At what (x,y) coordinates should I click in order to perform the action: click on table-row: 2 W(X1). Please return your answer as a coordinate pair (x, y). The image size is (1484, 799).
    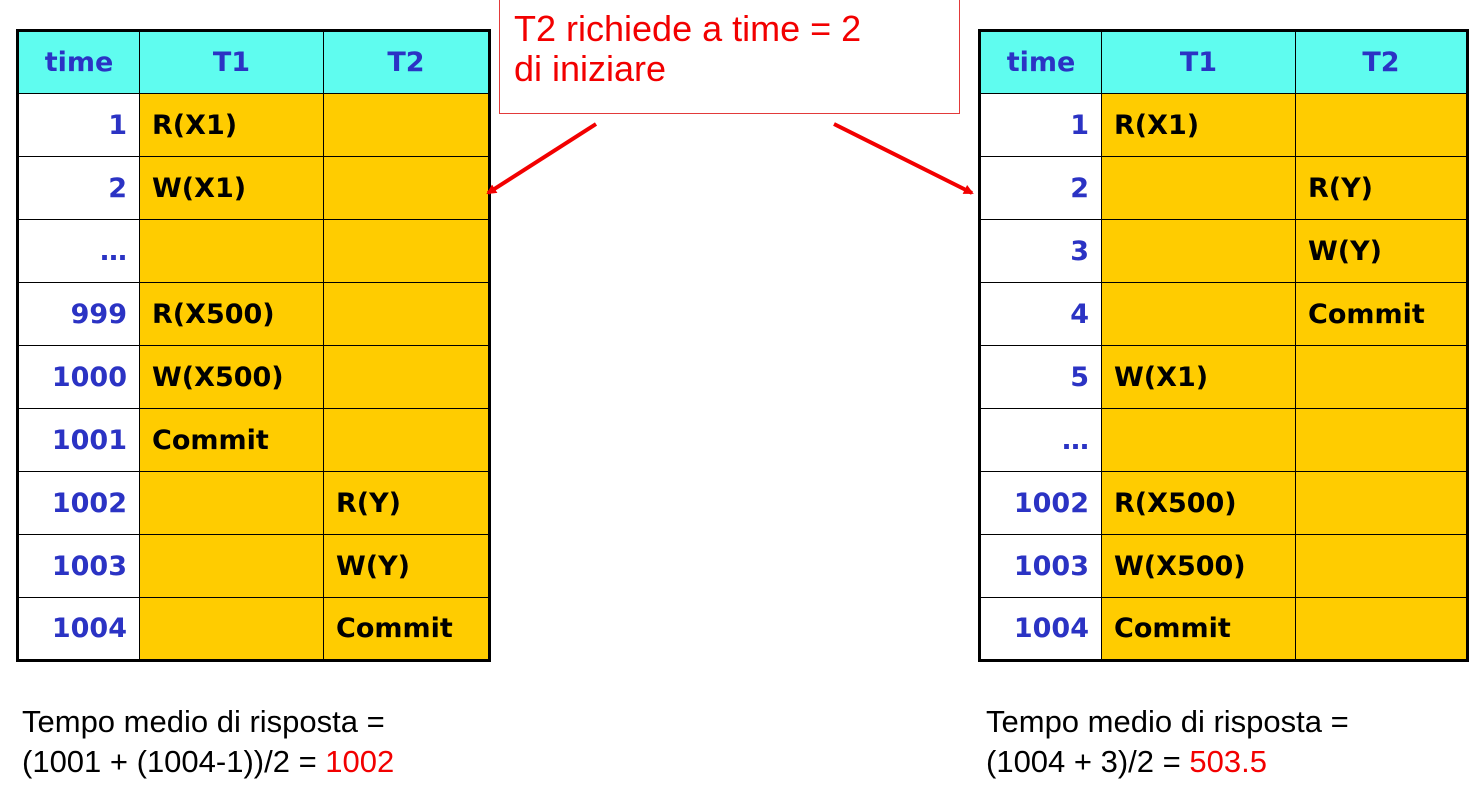
    Looking at the image, I should click on (253, 188).